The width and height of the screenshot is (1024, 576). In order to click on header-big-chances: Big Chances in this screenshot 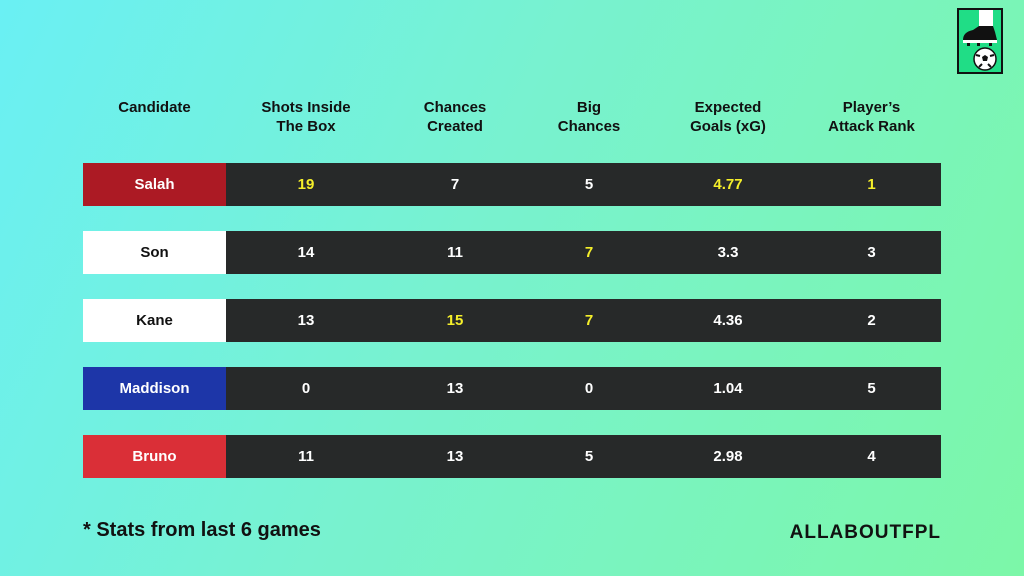, I will do `click(589, 117)`.